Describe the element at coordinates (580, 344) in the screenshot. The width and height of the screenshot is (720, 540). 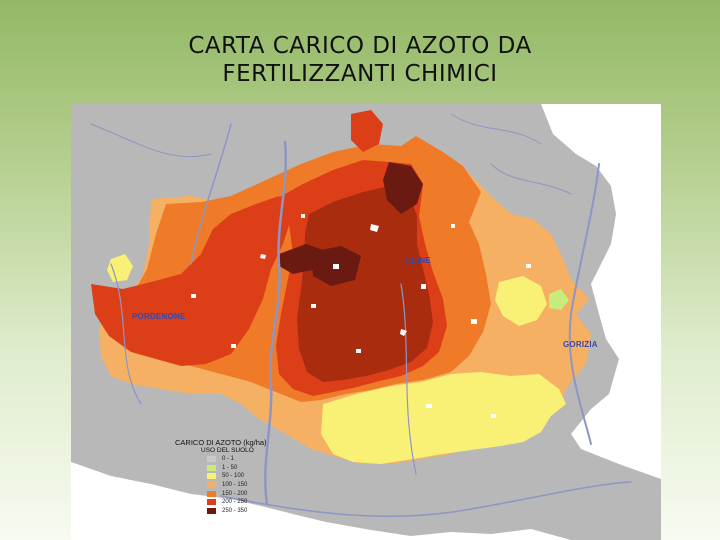
I see `city-label-gorizia: GORIZIA` at that location.